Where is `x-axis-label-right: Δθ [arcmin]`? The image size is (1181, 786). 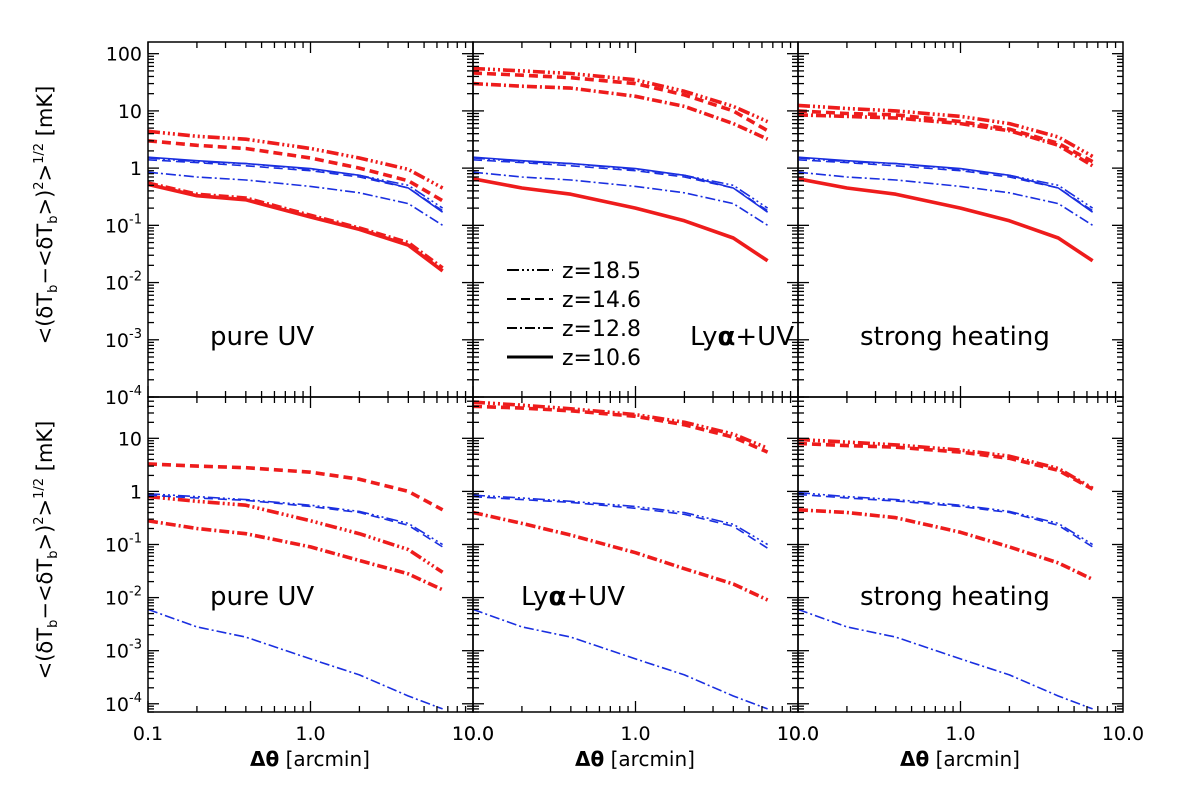
x-axis-label-right: Δθ [arcmin] is located at coordinates (960, 759).